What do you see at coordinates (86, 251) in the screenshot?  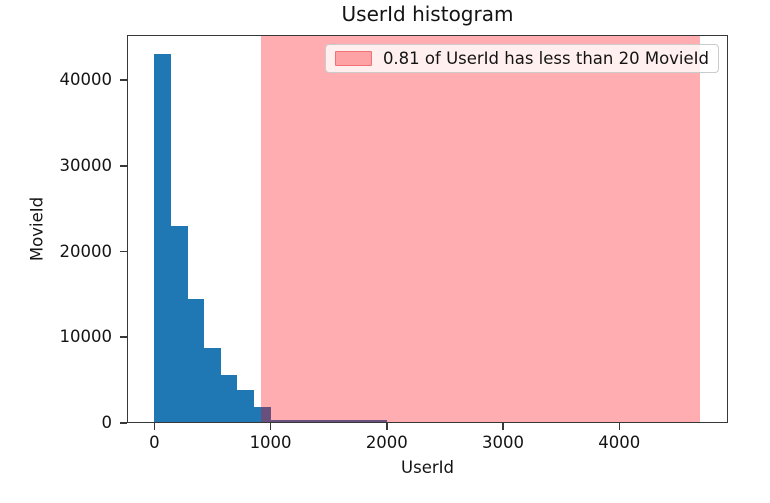 I see `y-tick-label: 20000` at bounding box center [86, 251].